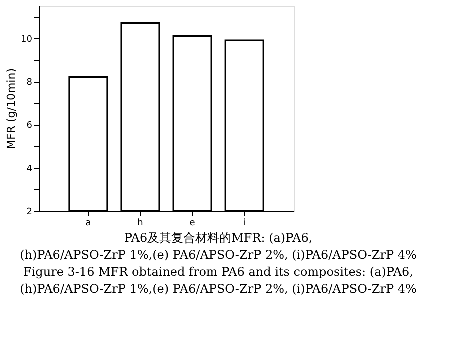 This screenshot has height=340, width=476. Describe the element at coordinates (89, 223) in the screenshot. I see `x-tick-label: a` at that location.